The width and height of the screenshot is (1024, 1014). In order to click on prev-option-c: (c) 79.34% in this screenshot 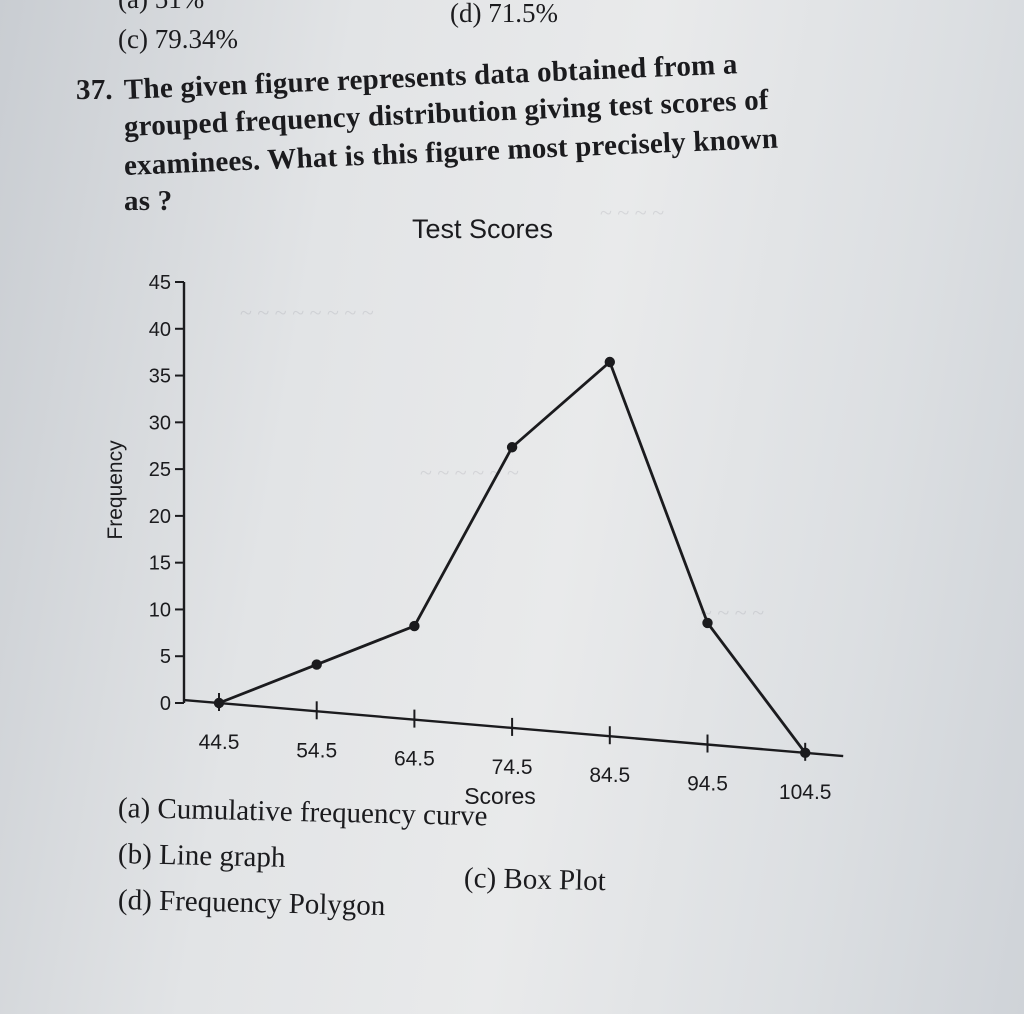, I will do `click(178, 39)`.